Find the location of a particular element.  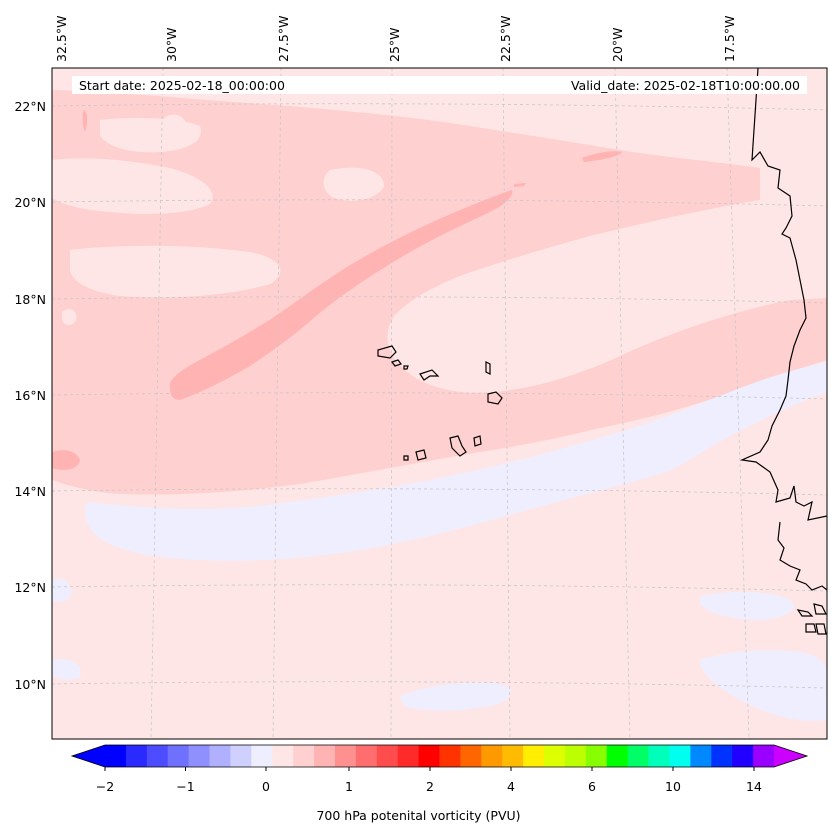

meridian-22-5w is located at coordinates (506, 403).